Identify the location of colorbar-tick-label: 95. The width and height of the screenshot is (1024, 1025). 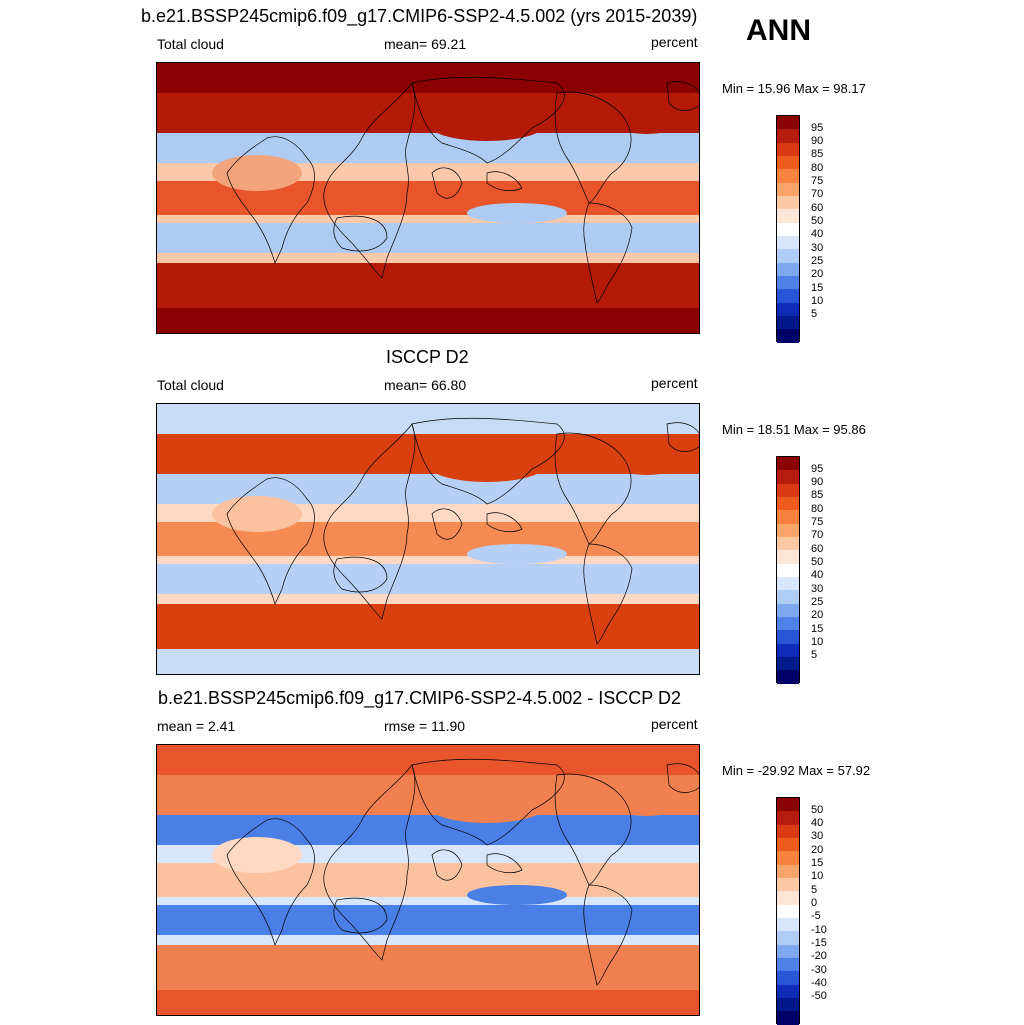
(817, 468).